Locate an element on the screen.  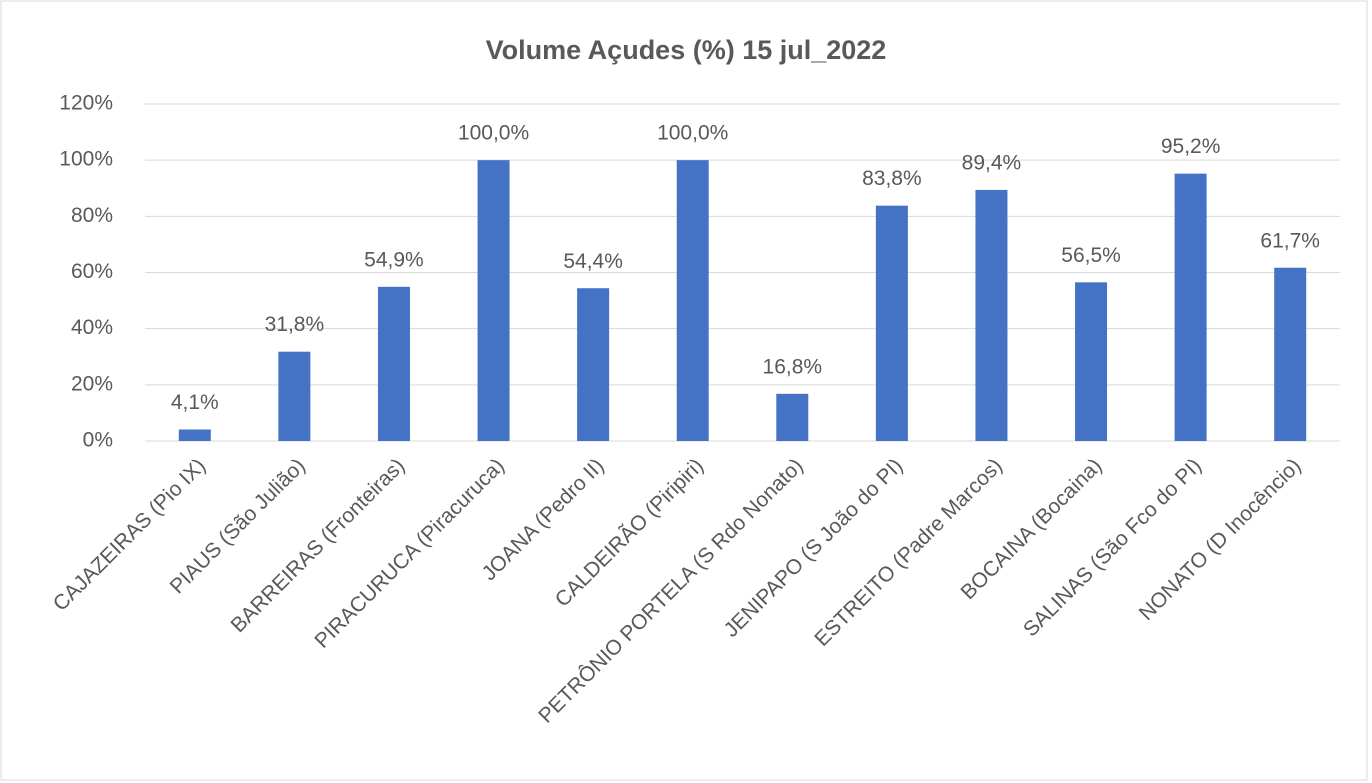
data-label: 16,8% is located at coordinates (793, 366).